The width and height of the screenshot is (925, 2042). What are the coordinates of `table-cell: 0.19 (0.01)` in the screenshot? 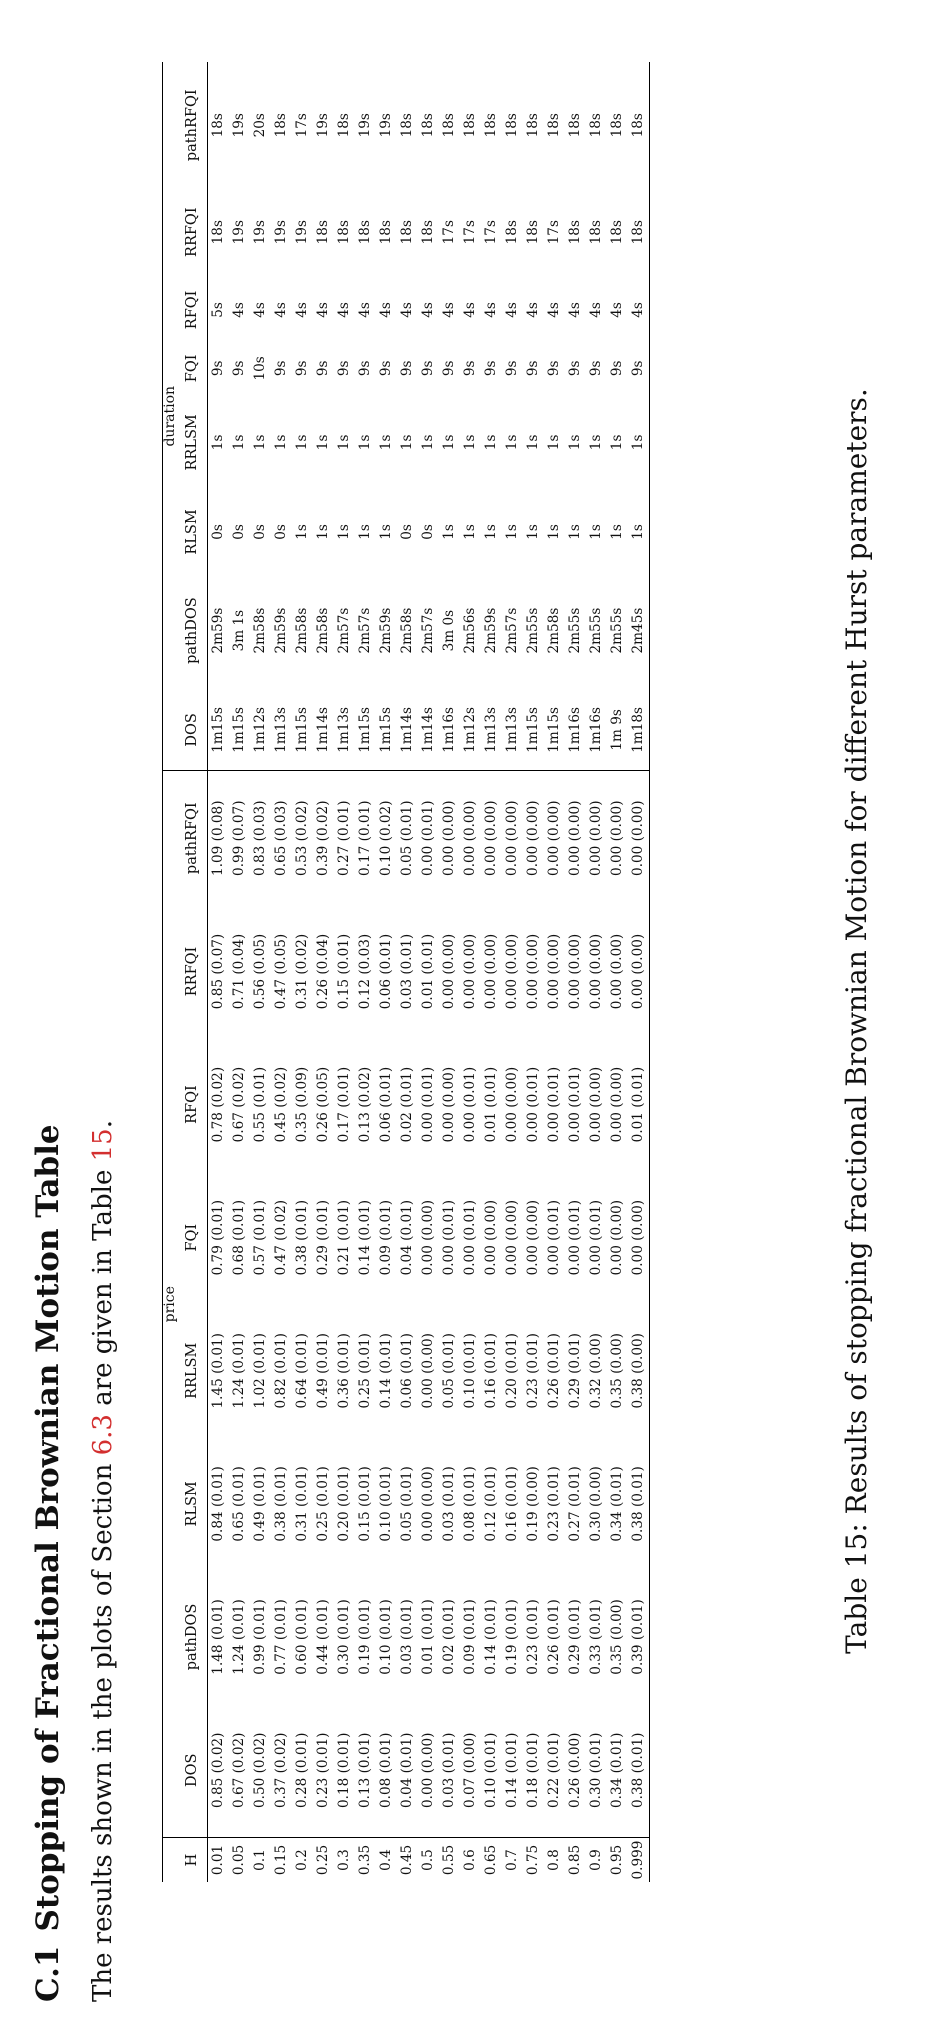 It's located at (364, 1637).